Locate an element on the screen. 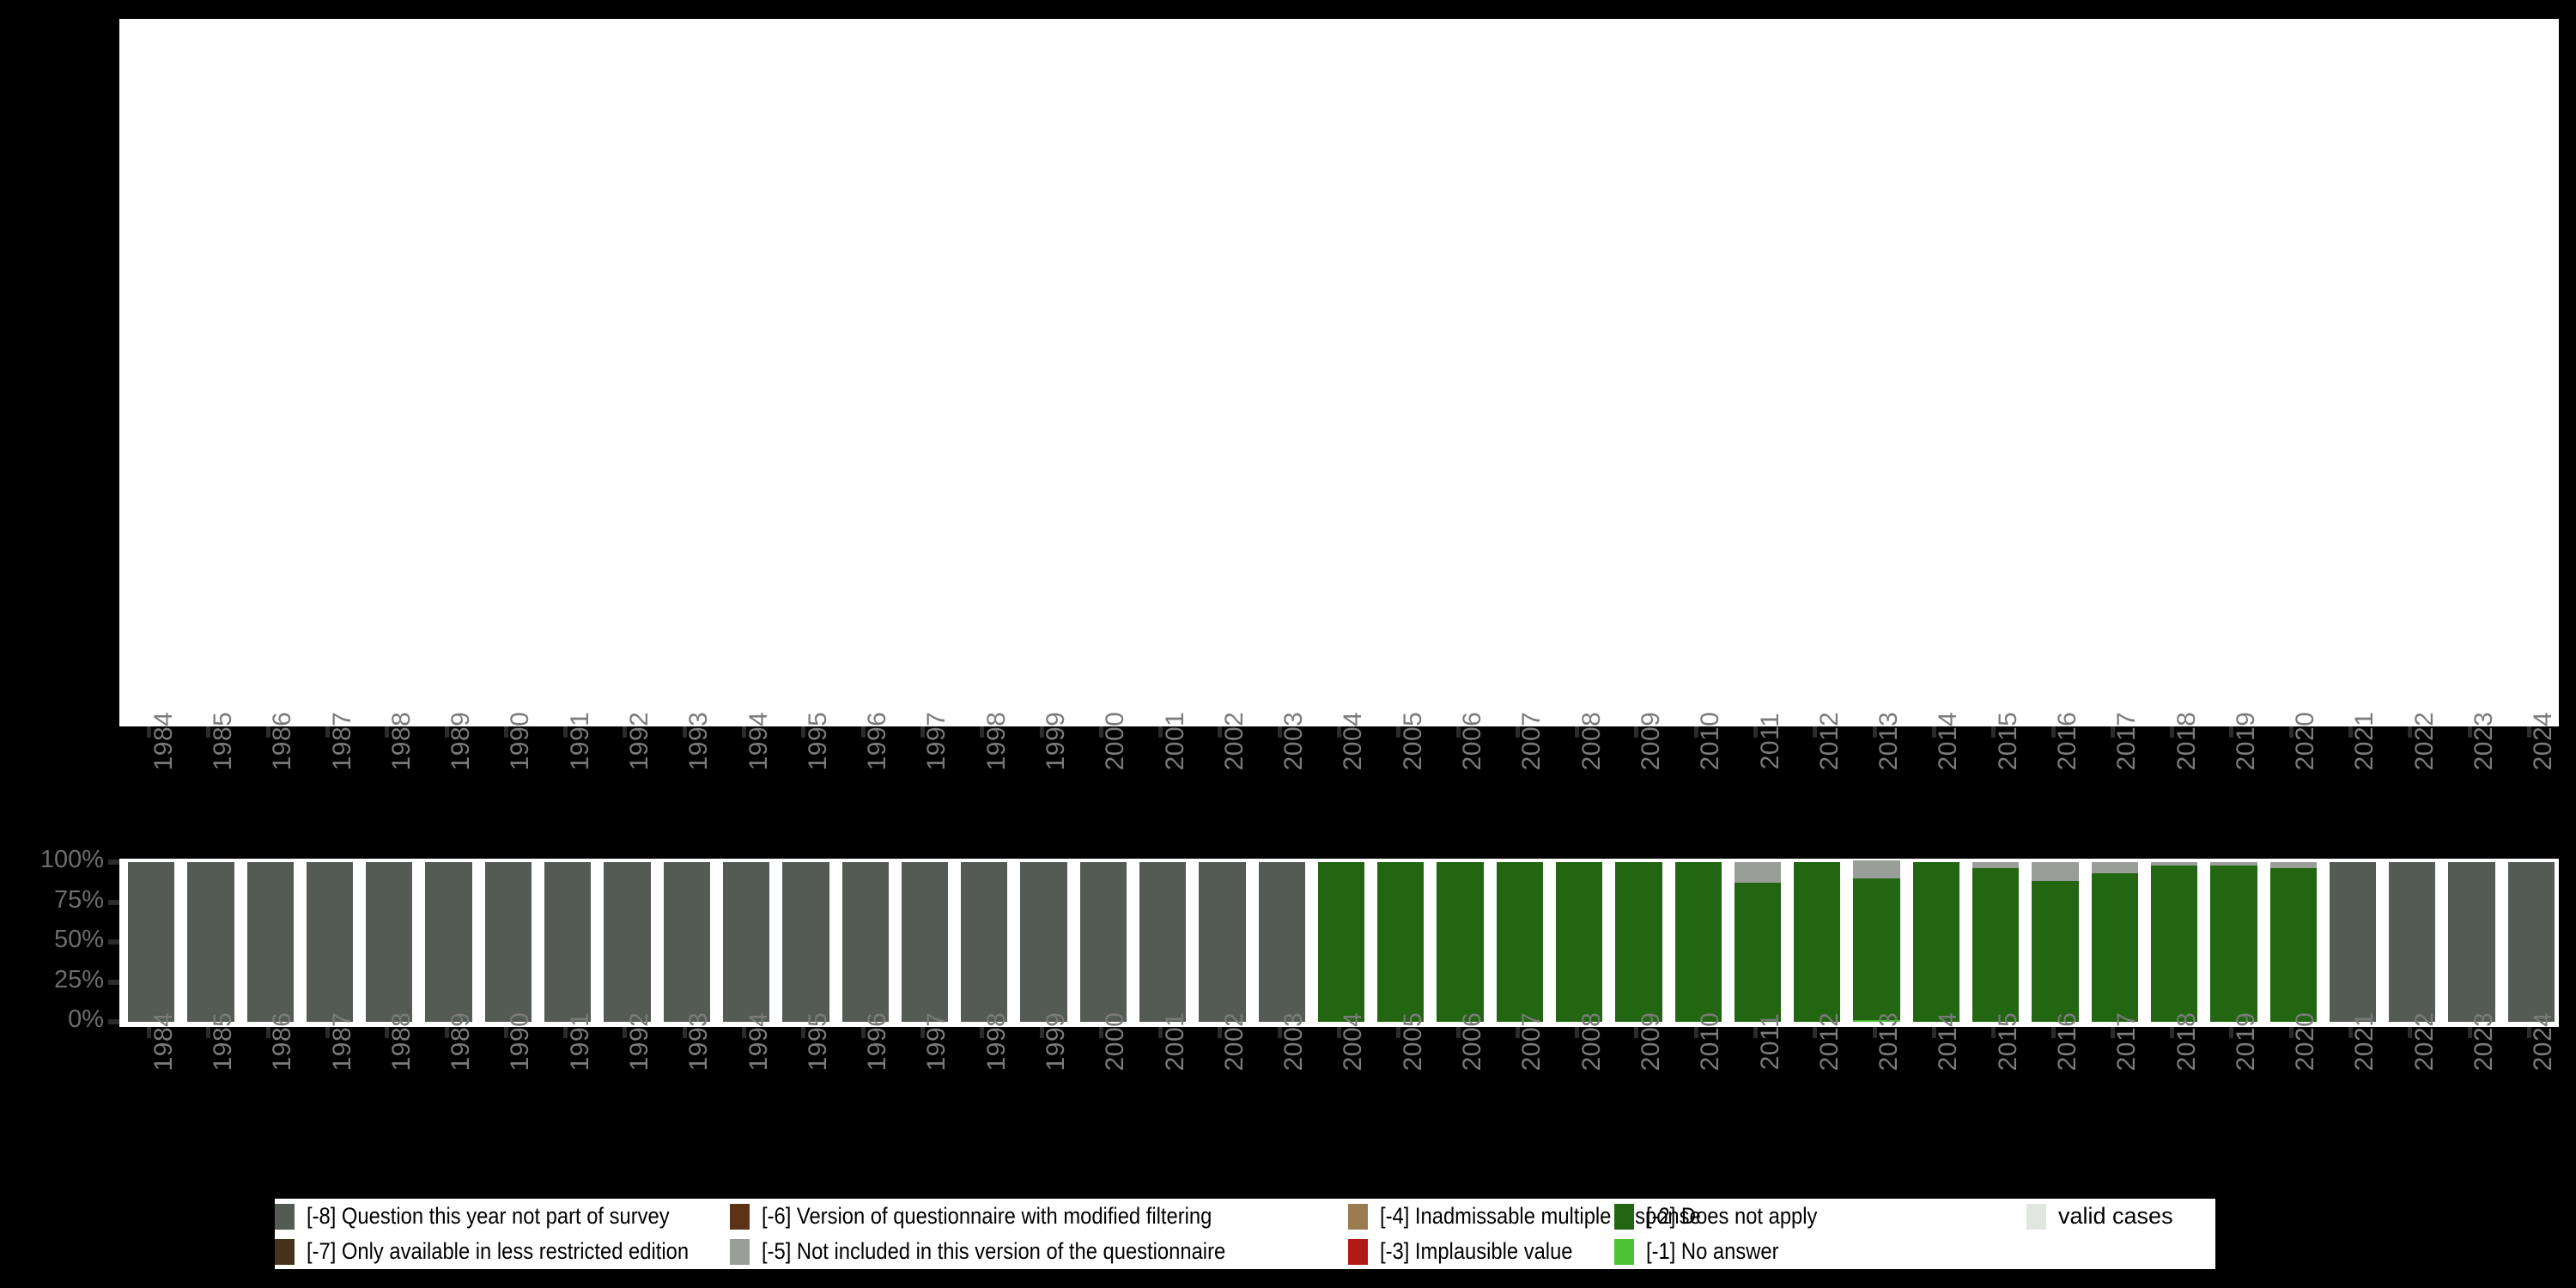 Image resolution: width=2576 pixels, height=1288 pixels. bar-1991 is located at coordinates (568, 942).